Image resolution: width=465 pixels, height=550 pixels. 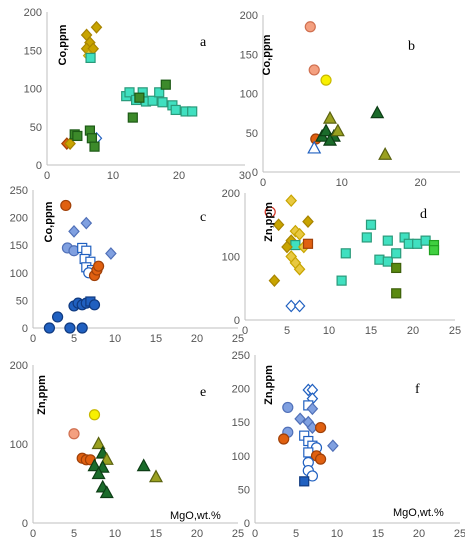 I want to click on panel-label: d, so click(x=423, y=214).